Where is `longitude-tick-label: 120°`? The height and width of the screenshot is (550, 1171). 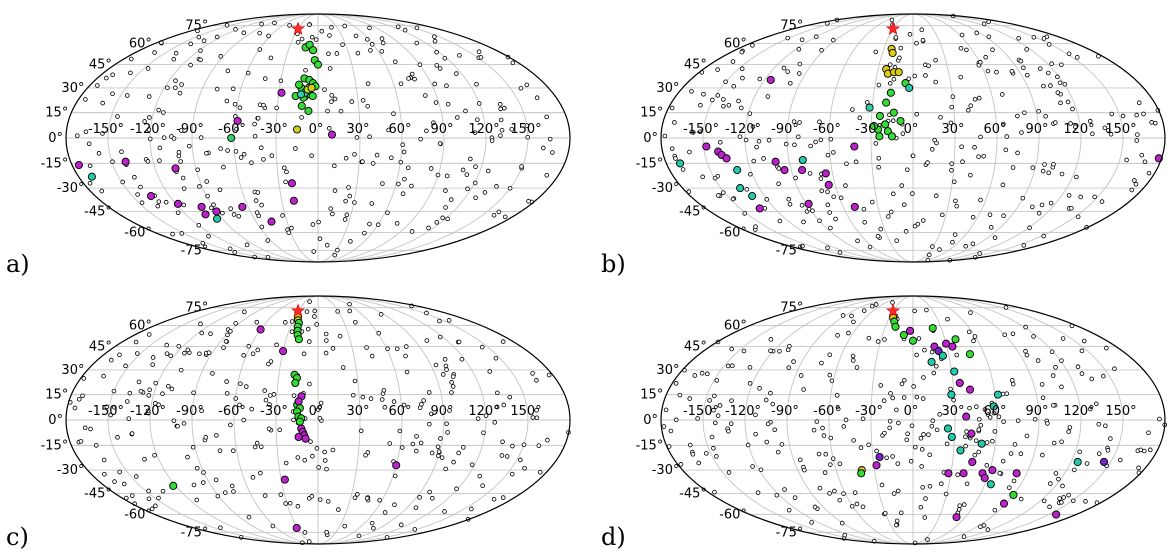 longitude-tick-label: 120° is located at coordinates (1078, 129).